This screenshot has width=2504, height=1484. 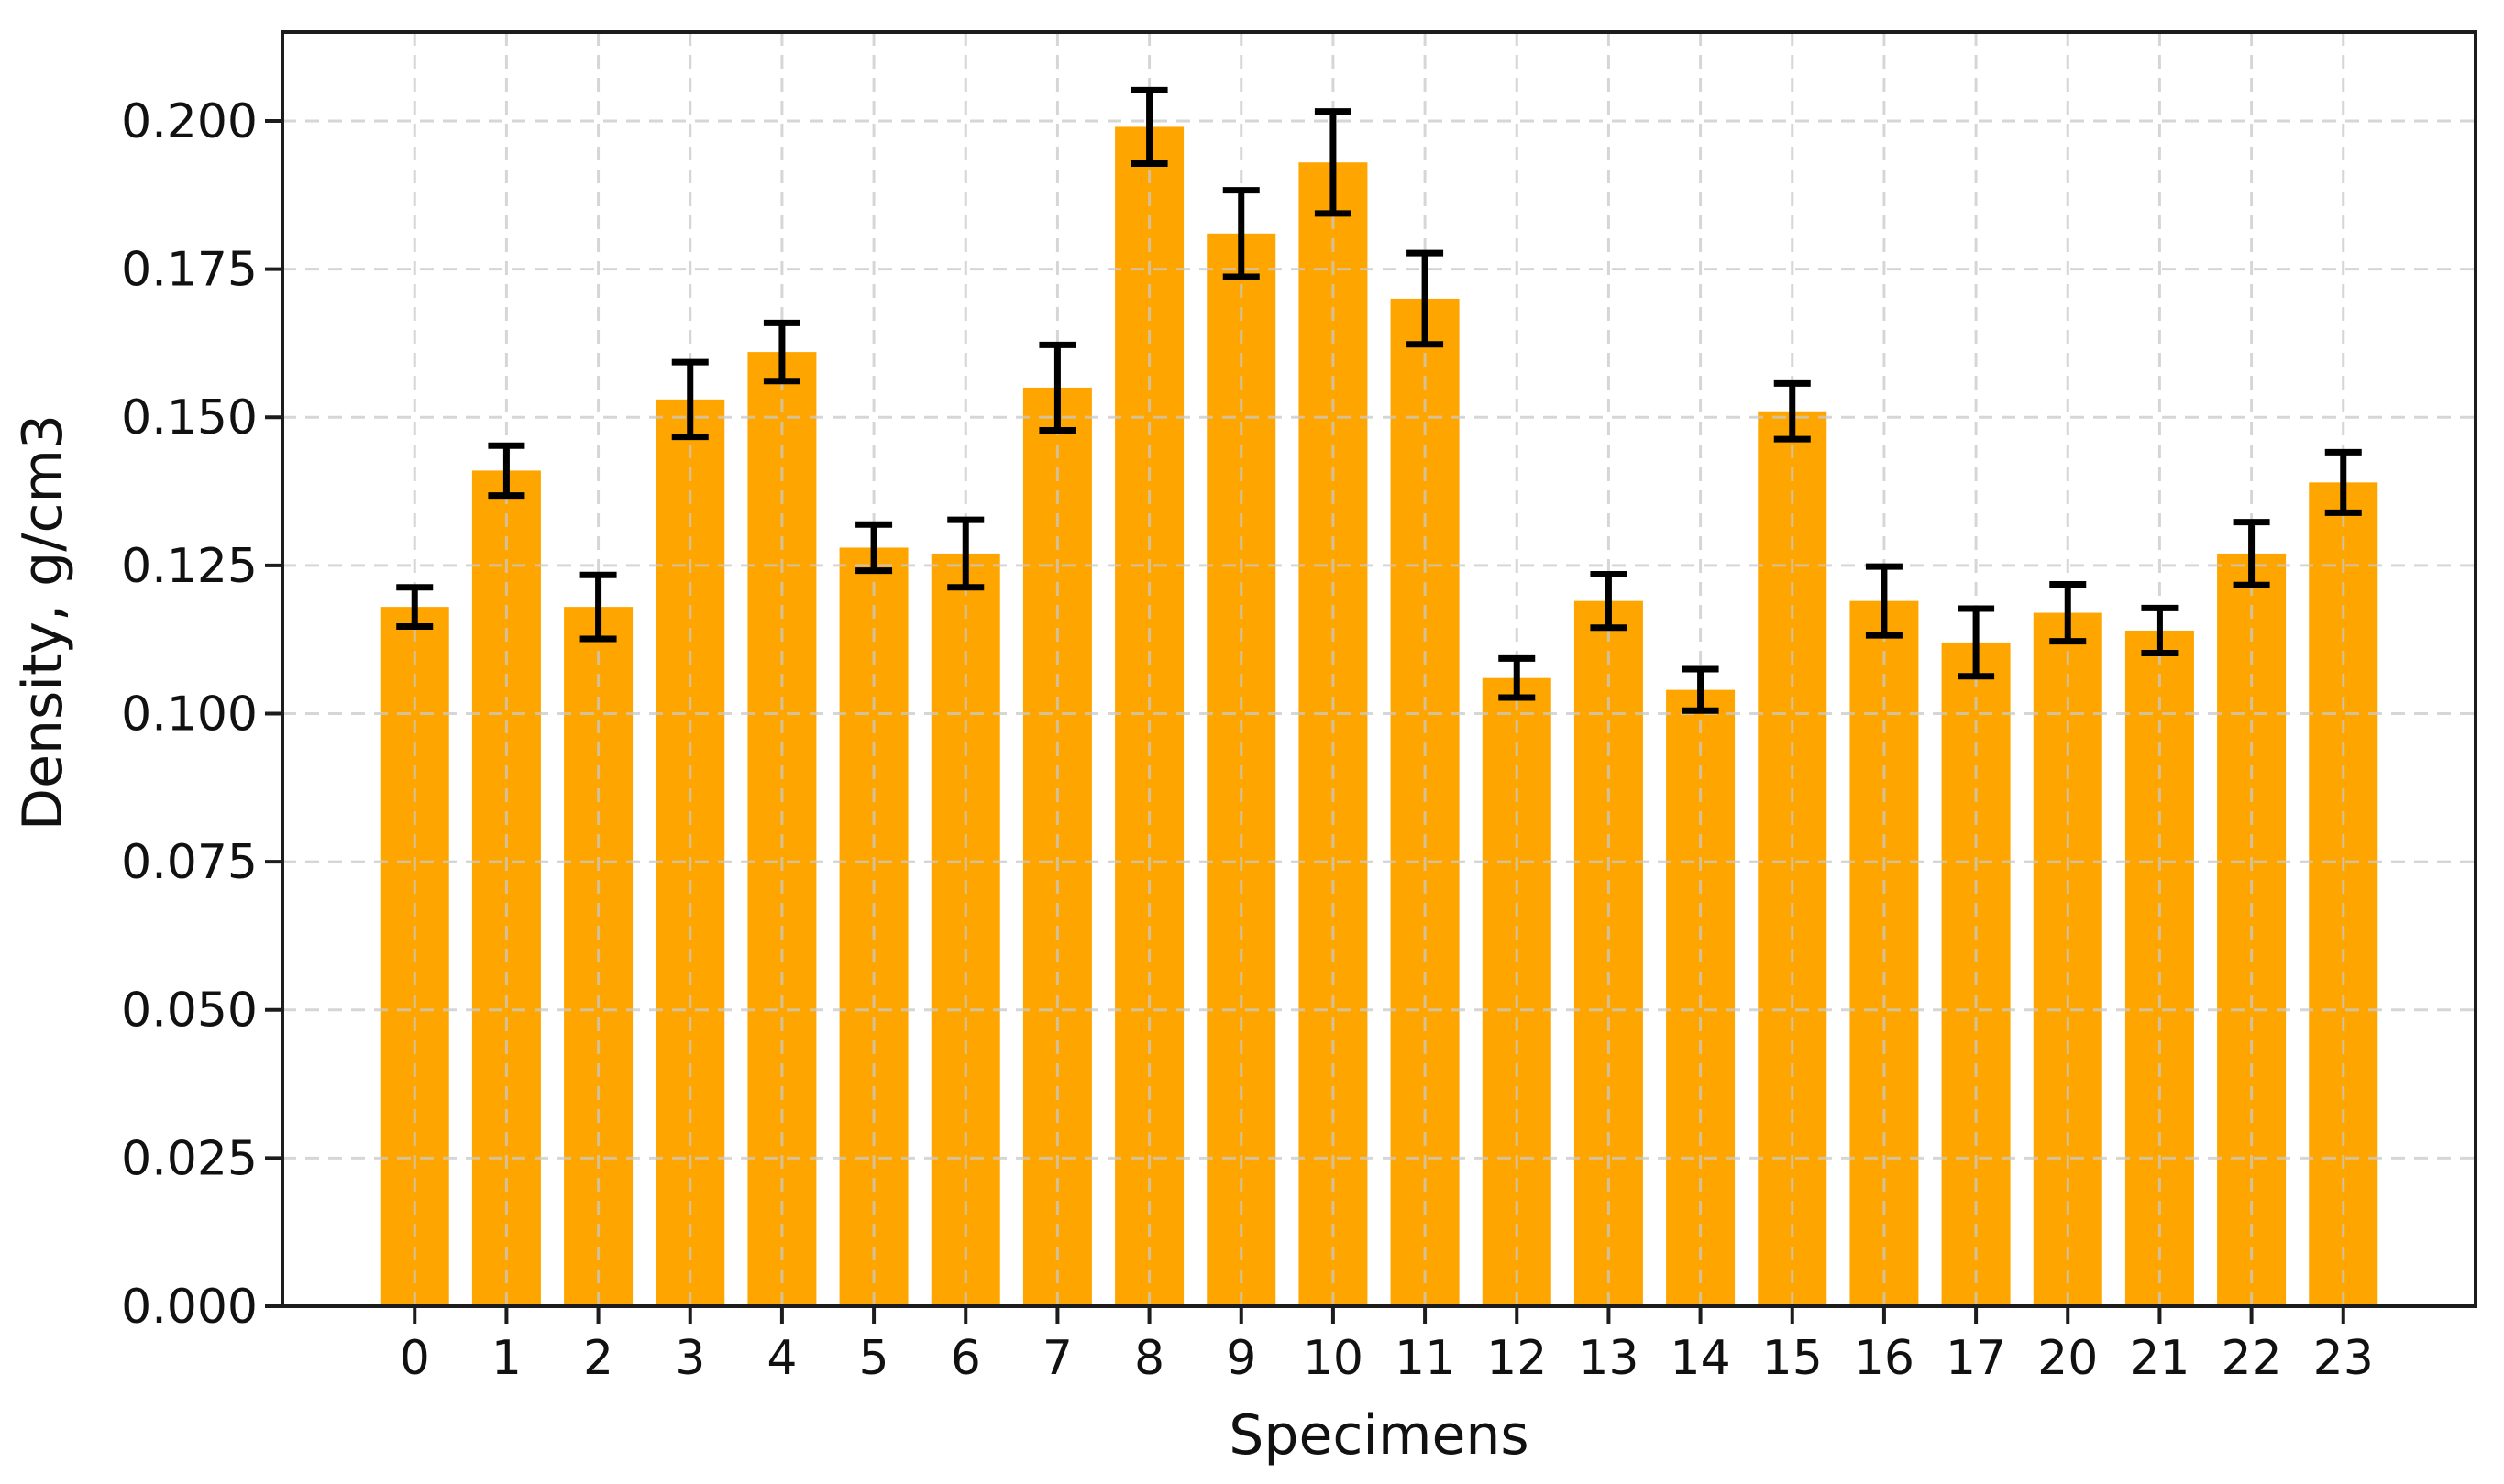 I want to click on x-tick-label: 7, so click(x=1057, y=1358).